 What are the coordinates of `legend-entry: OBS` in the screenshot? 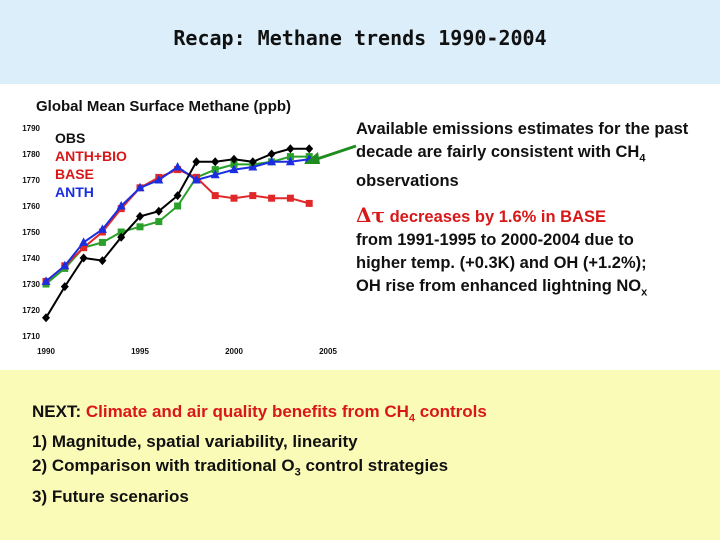 It's located at (70, 138).